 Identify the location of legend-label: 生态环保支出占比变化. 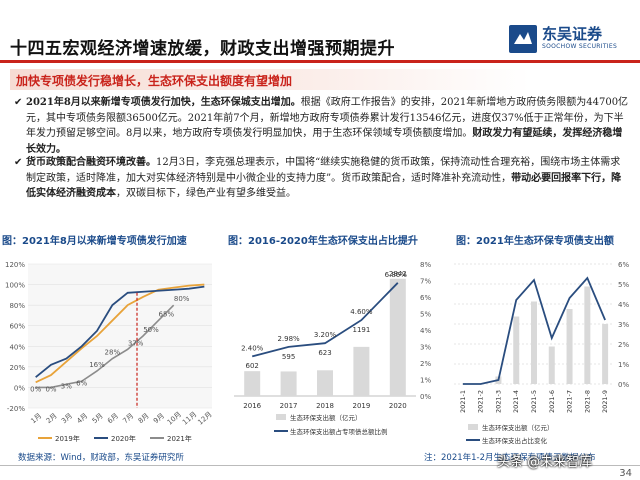
(515, 440).